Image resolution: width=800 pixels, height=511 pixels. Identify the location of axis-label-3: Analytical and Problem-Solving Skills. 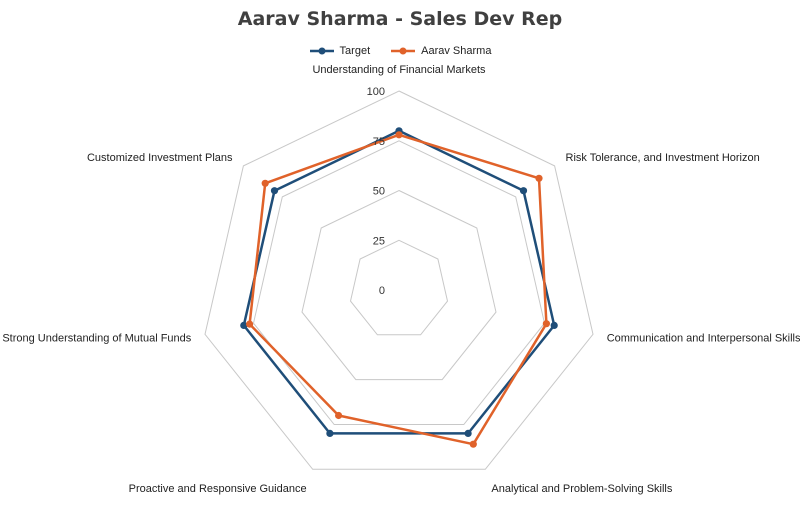
(581, 489).